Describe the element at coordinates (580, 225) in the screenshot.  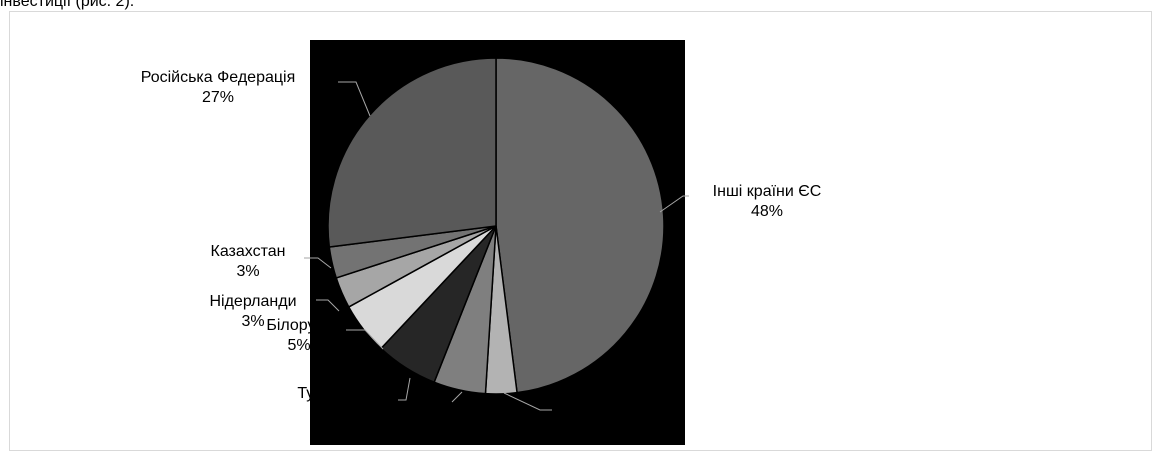
I see `pie-slice` at that location.